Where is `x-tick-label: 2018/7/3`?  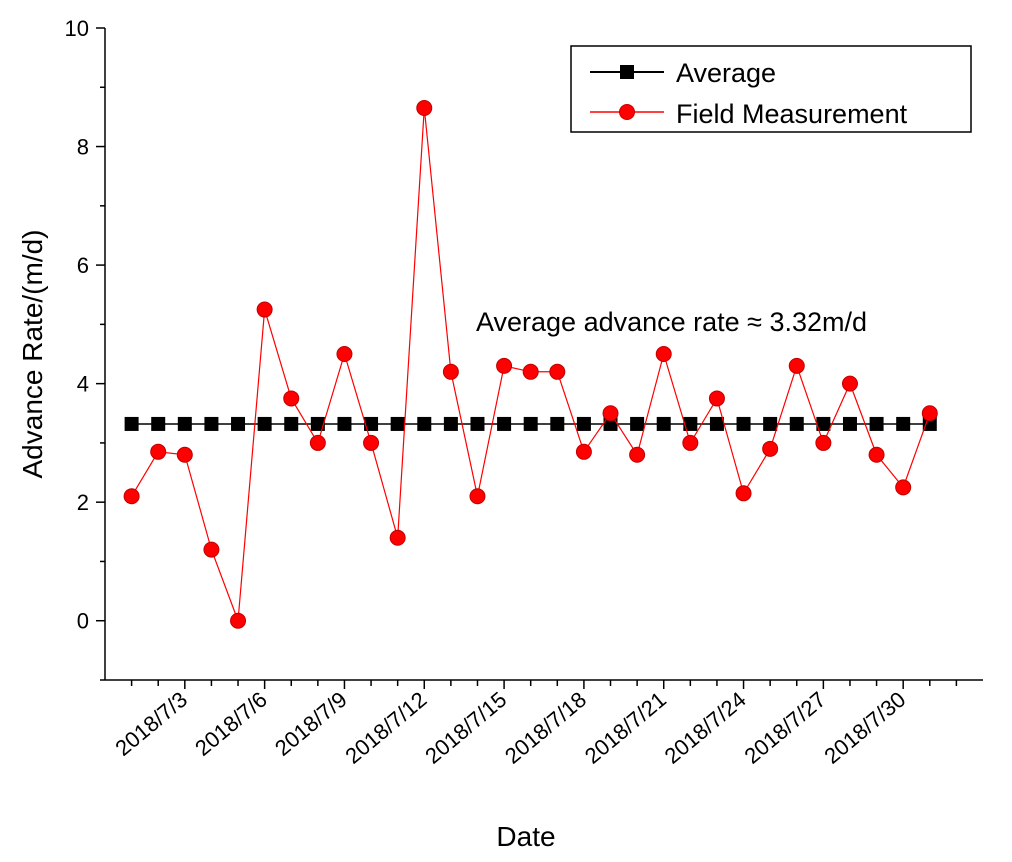 x-tick-label: 2018/7/3 is located at coordinates (151, 724).